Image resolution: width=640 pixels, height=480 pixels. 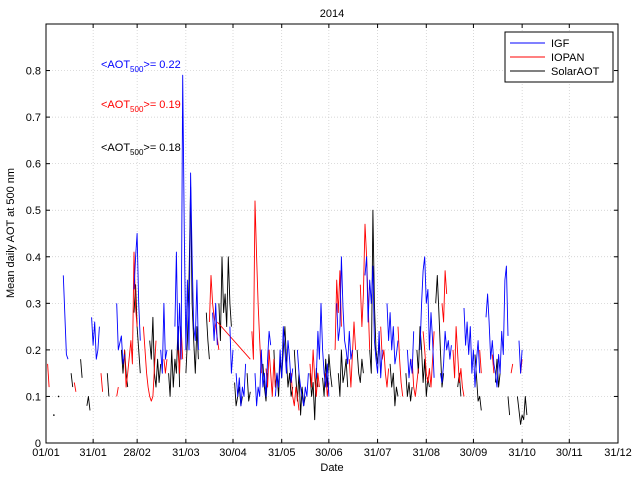 I want to click on x-tick-label: 31/12, so click(x=618, y=453).